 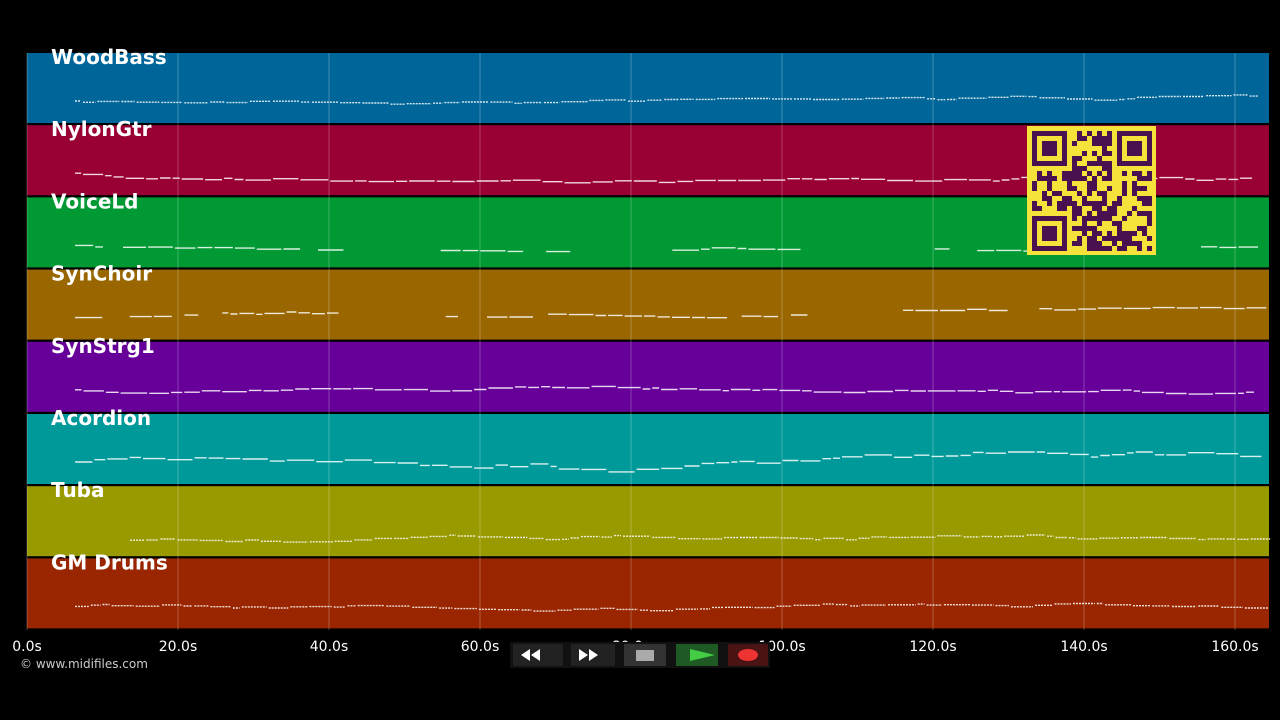 I want to click on track-name: GM Drums, so click(x=109, y=562).